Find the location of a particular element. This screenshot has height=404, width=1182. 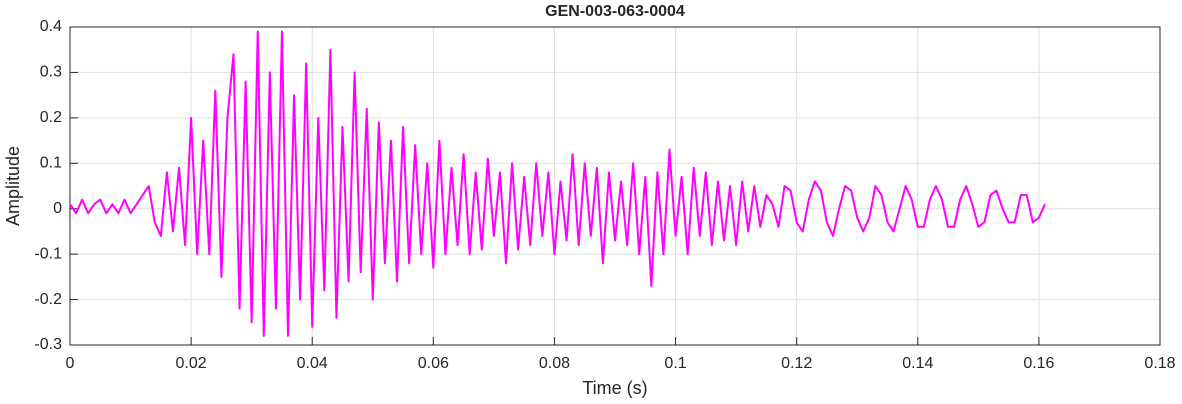

y-tick-label: 0 is located at coordinates (57, 208).